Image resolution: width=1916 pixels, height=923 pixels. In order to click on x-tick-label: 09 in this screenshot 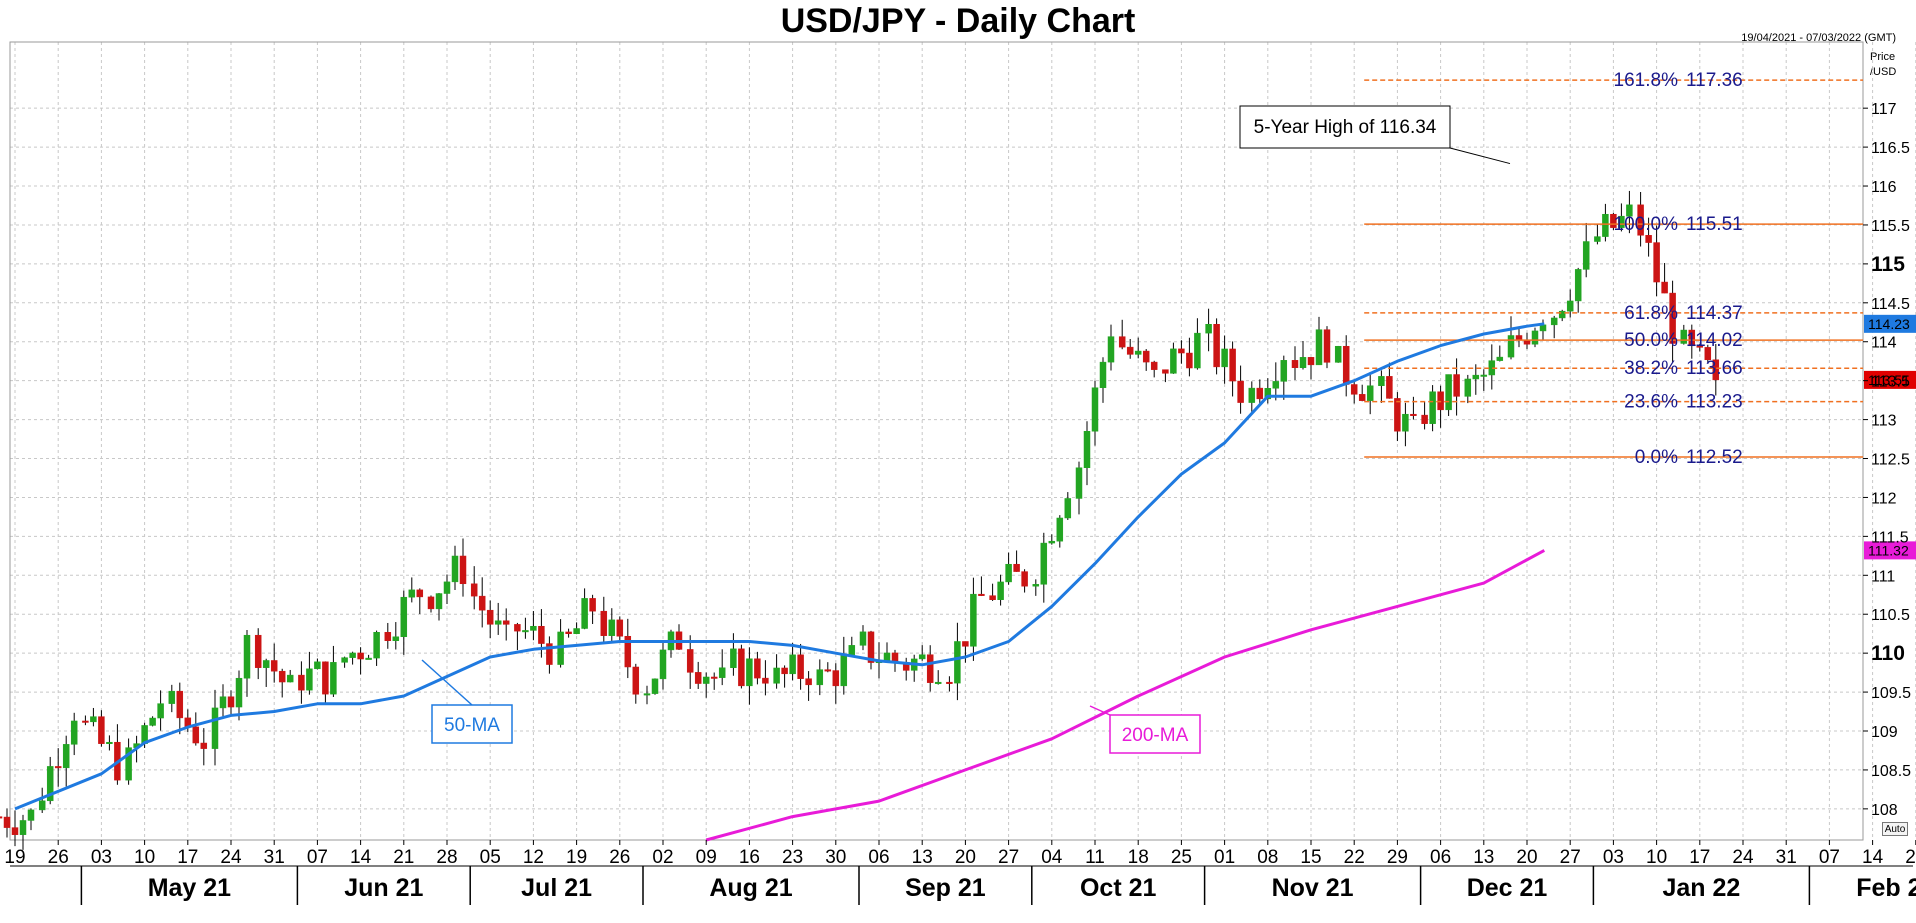, I will do `click(706, 857)`.